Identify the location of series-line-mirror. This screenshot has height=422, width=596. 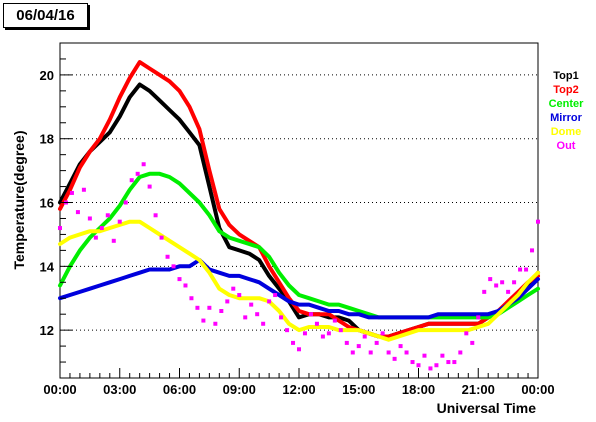
(299, 289).